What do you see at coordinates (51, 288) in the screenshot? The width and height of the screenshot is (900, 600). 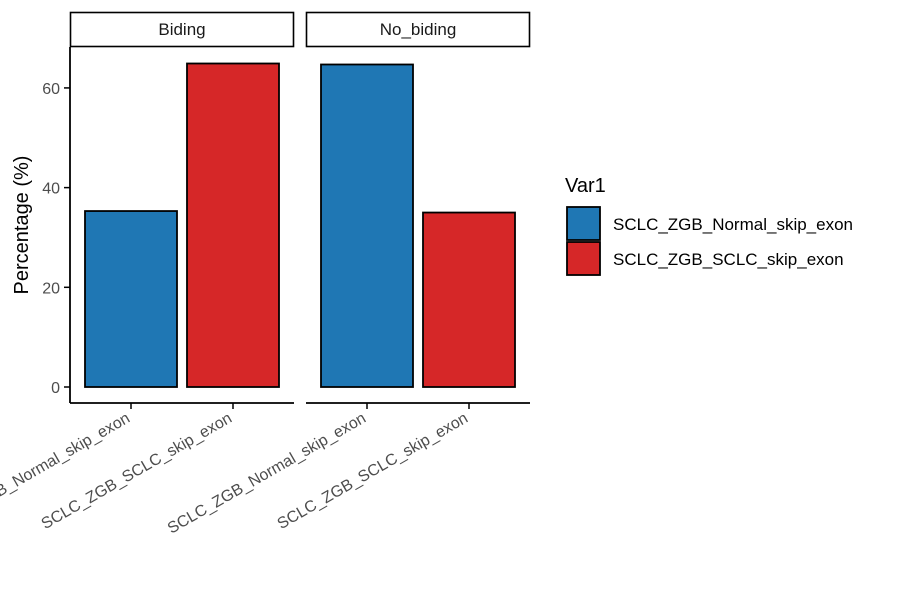 I see `y-tick-label: 20` at bounding box center [51, 288].